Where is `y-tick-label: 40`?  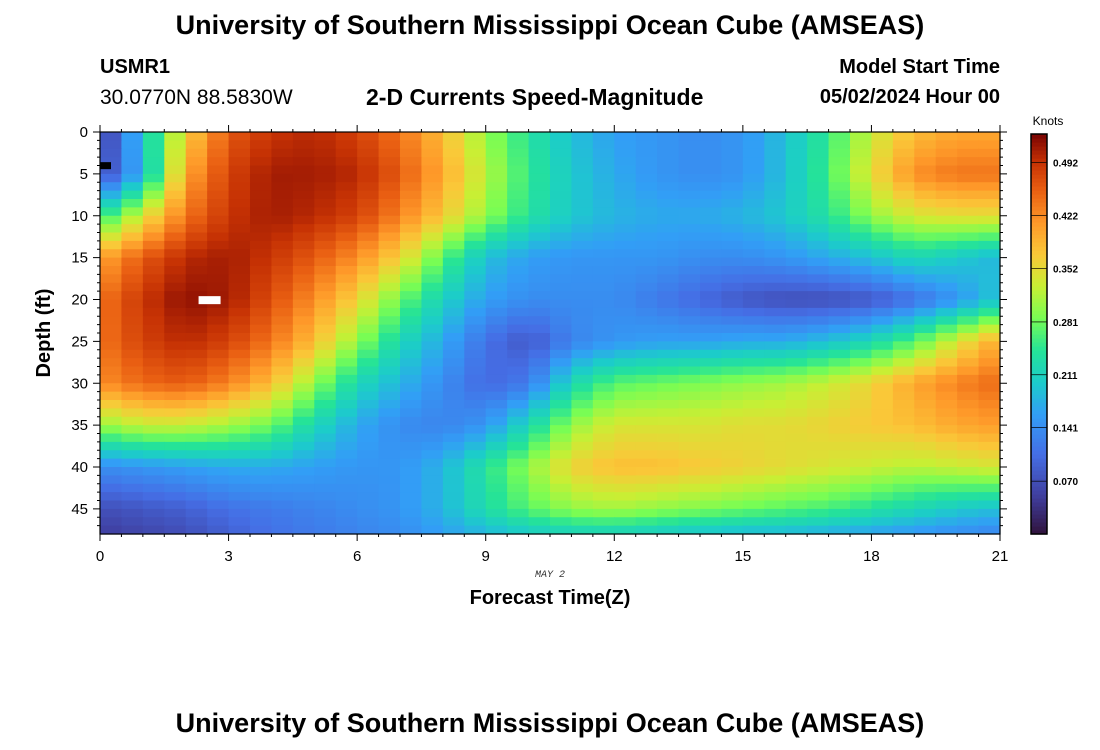 y-tick-label: 40 is located at coordinates (79, 467).